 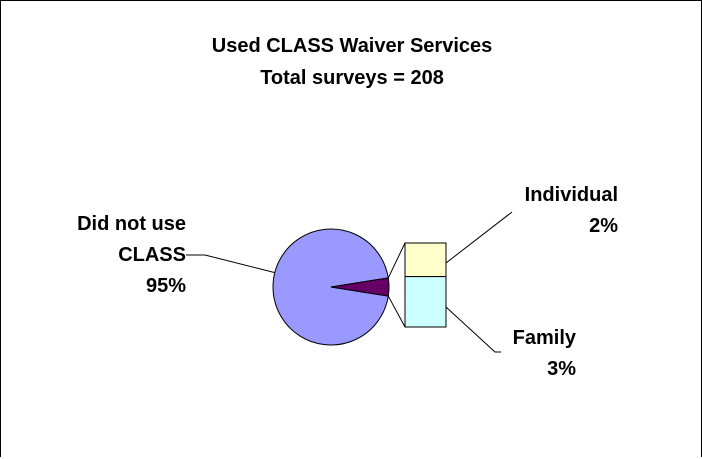 I want to click on pie-slices, so click(x=331, y=287).